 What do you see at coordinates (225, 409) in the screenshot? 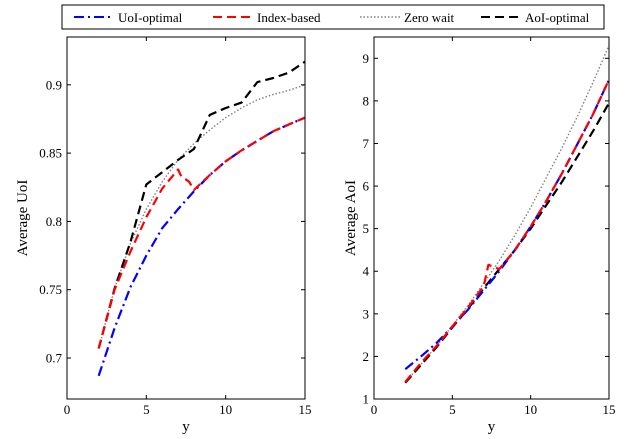
I see `chart-average-uoi-x-tick-label: 10` at bounding box center [225, 409].